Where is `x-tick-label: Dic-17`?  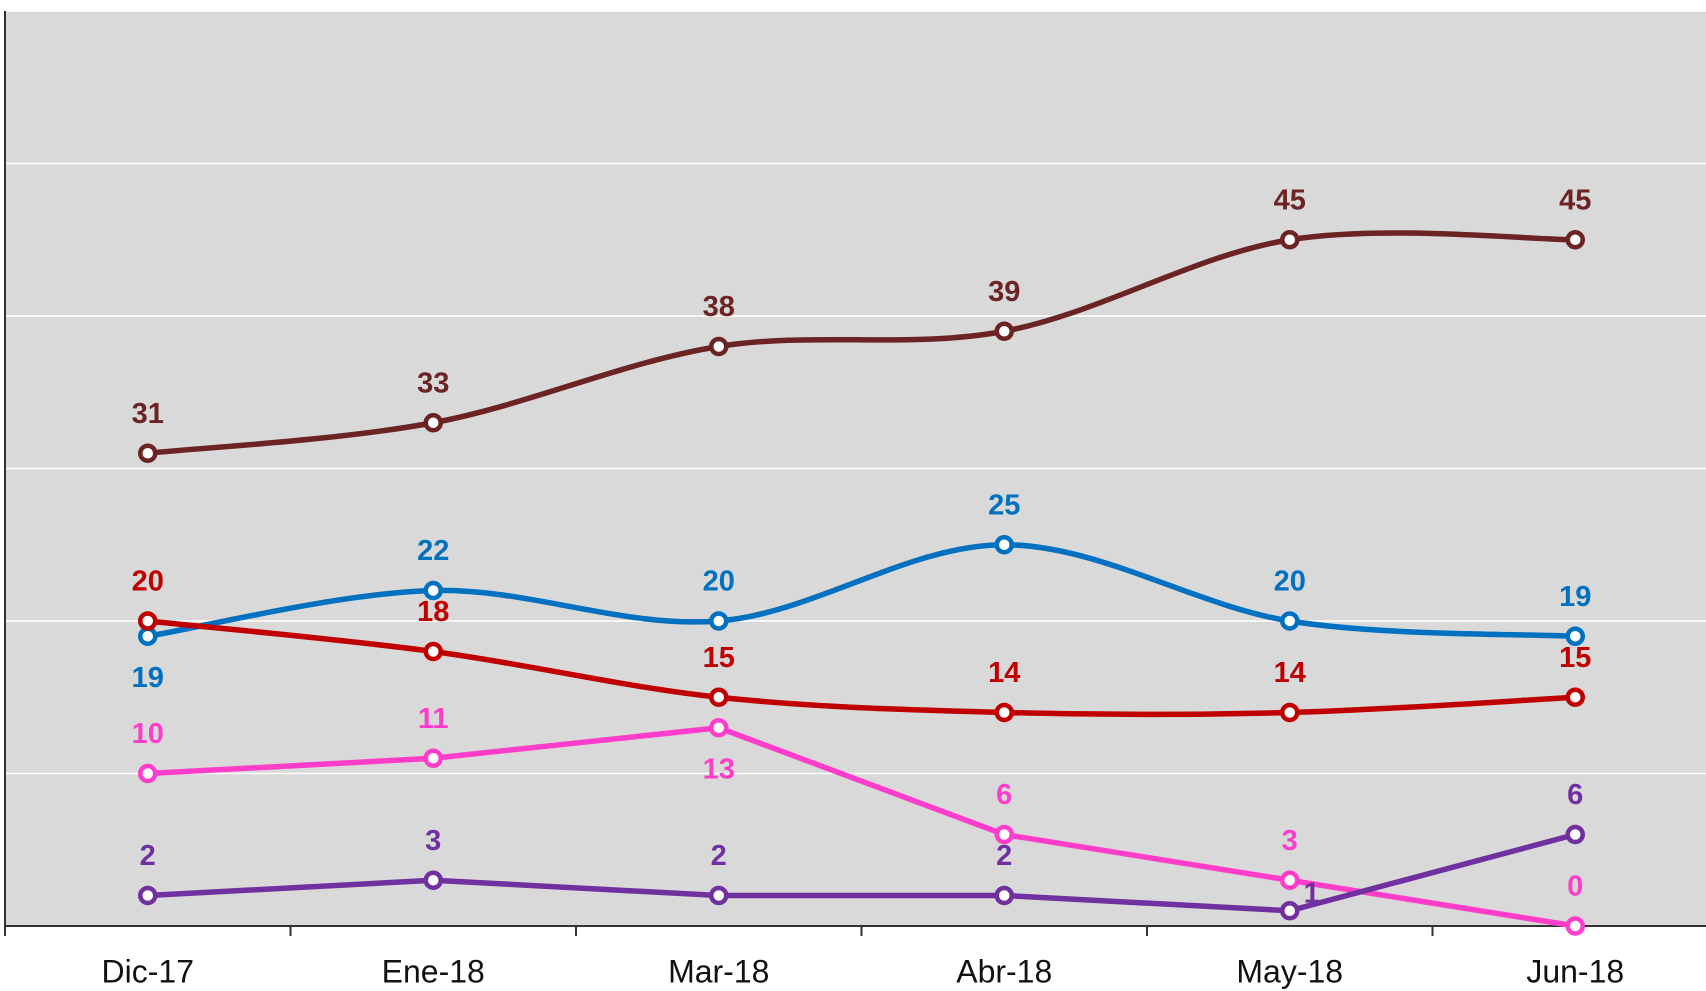 x-tick-label: Dic-17 is located at coordinates (148, 971).